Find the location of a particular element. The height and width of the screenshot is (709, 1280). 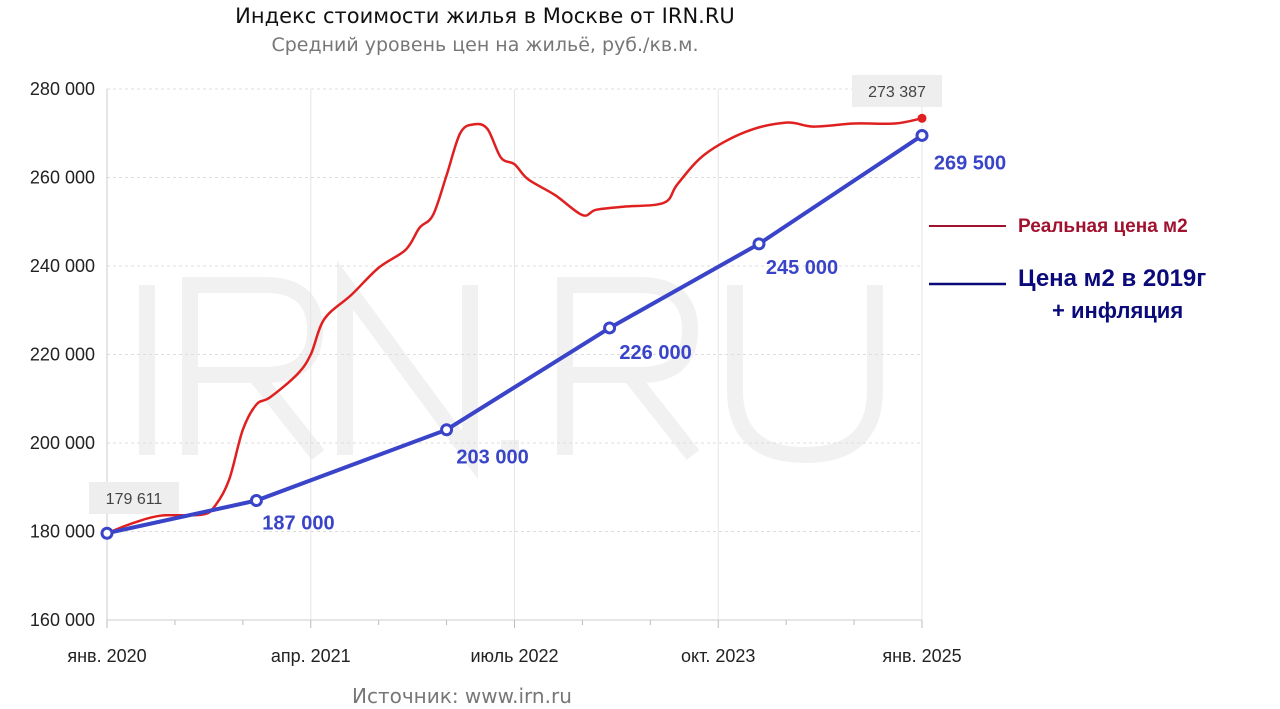

end-value-label-box is located at coordinates (897, 91).